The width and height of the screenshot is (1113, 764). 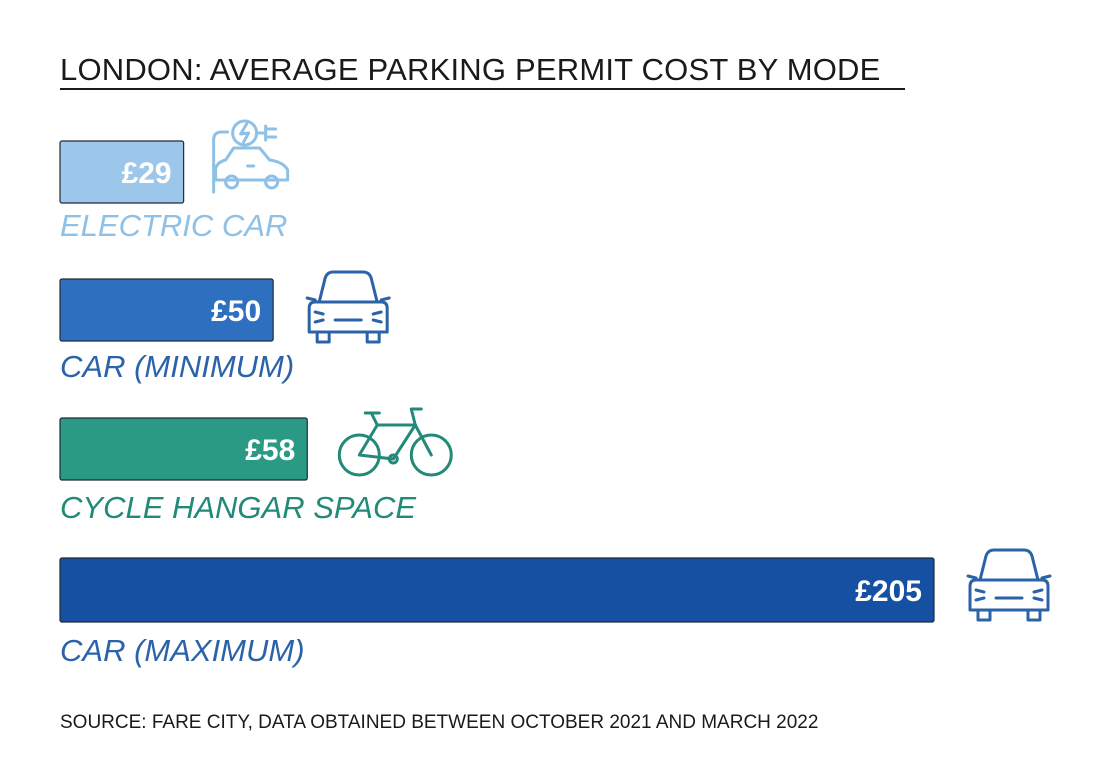 I want to click on bar-value-label: £58, so click(x=270, y=450).